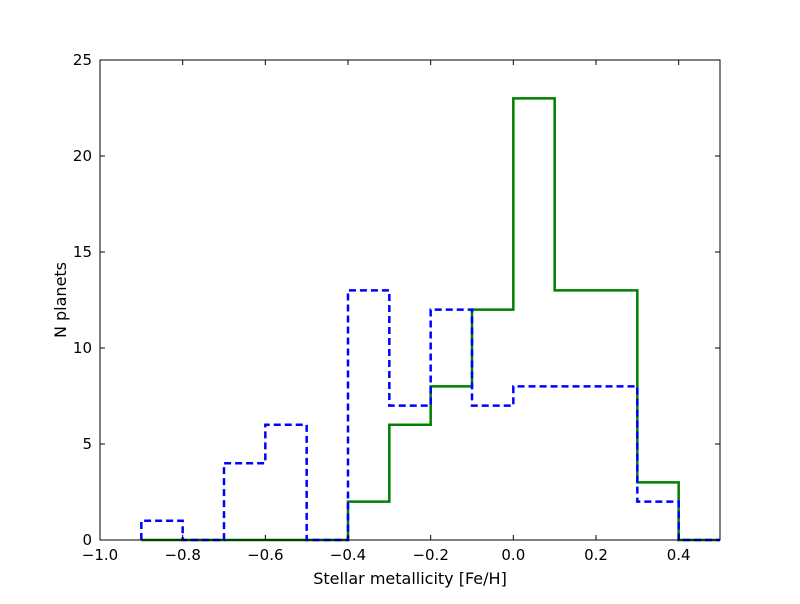  What do you see at coordinates (100, 555) in the screenshot?
I see `x-tick-label: −1.0` at bounding box center [100, 555].